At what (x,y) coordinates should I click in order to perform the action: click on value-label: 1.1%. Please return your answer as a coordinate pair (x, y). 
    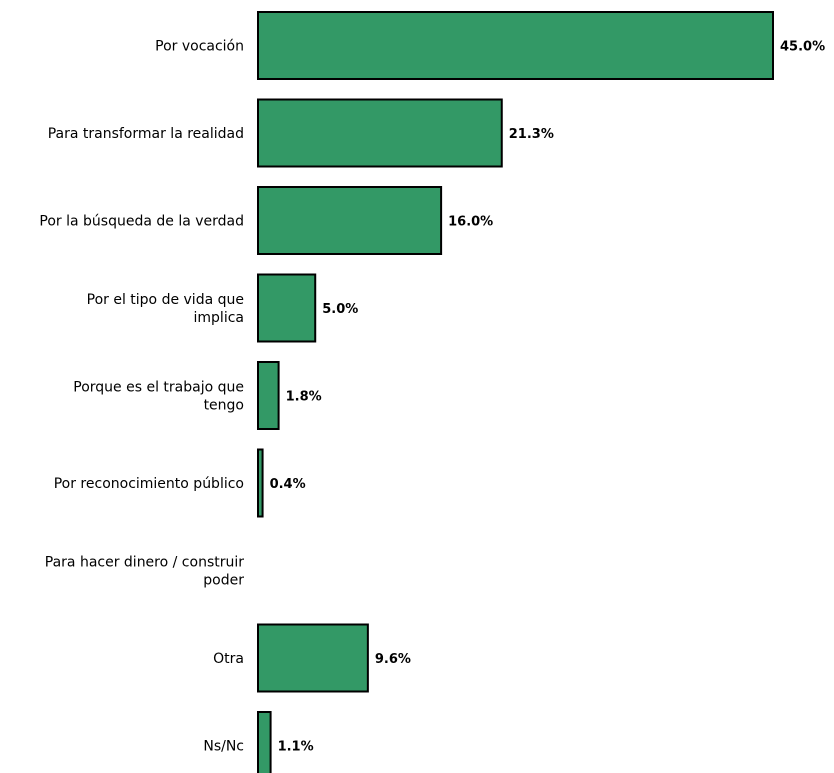
    Looking at the image, I should click on (296, 747).